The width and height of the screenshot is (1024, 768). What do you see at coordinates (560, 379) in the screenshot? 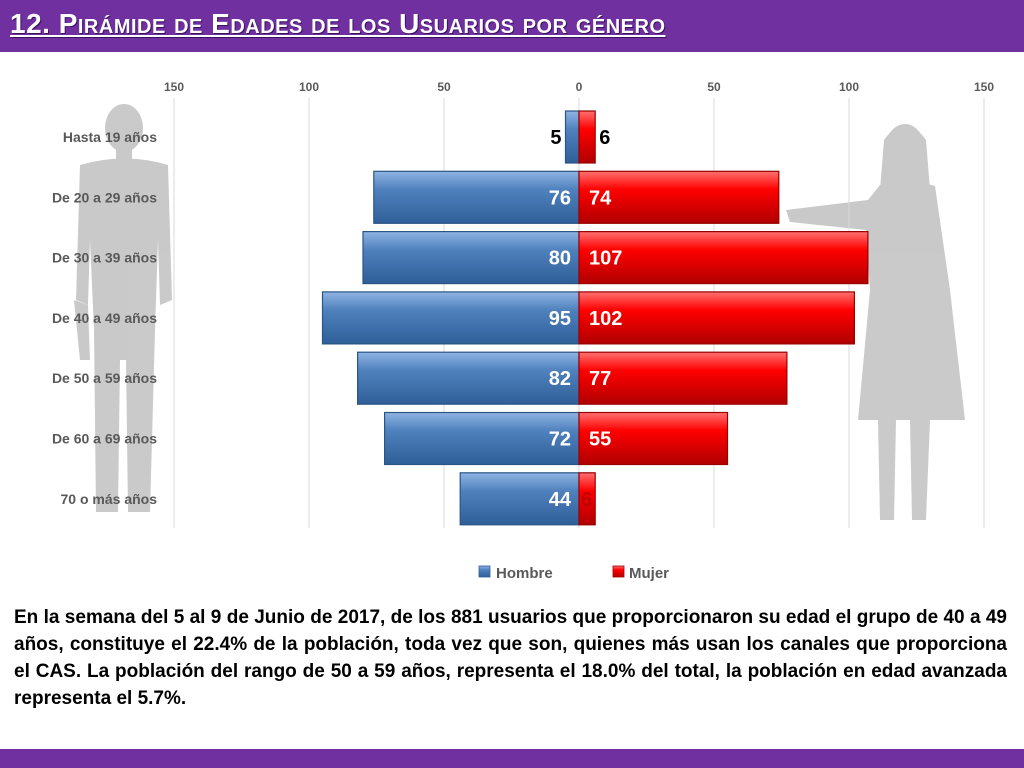
I see `data-label-hombre: 82` at bounding box center [560, 379].